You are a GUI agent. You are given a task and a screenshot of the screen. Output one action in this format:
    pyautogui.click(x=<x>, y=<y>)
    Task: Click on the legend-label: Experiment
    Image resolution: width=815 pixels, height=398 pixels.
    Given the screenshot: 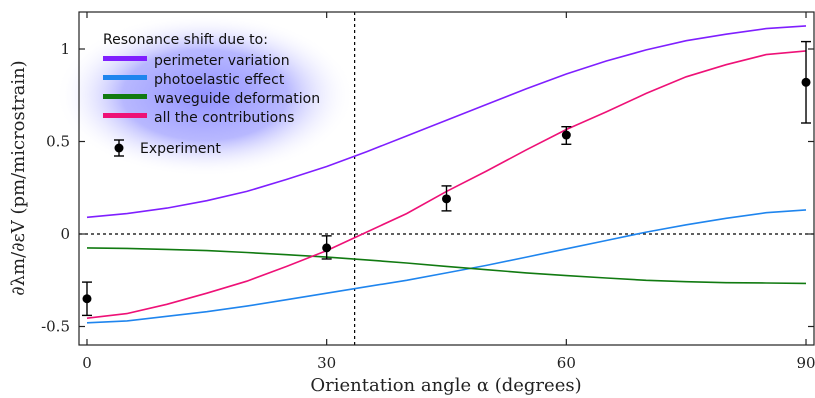 What is the action you would take?
    pyautogui.click(x=180, y=149)
    